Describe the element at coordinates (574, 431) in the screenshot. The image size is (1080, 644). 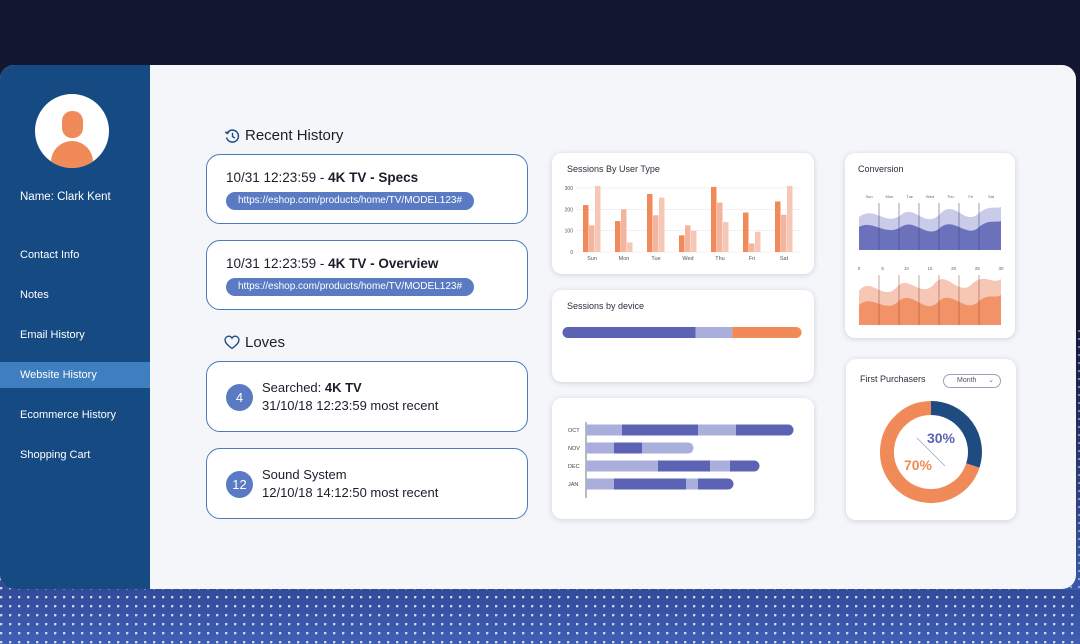
I see `month-label: OCT` at that location.